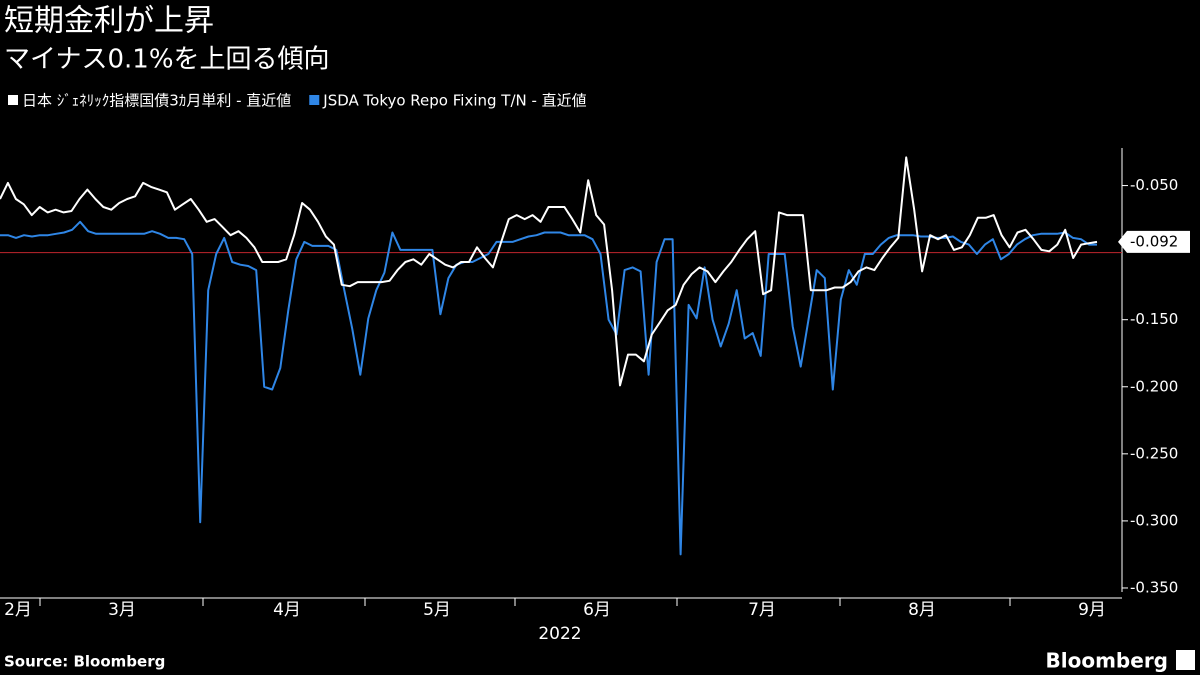 The height and width of the screenshot is (675, 1200). What do you see at coordinates (156, 101) in the screenshot?
I see `legend-label: 日本 ｼﾞｪﾈﾘｯｸ指標国債3ｶ月単利 - 直近値` at bounding box center [156, 101].